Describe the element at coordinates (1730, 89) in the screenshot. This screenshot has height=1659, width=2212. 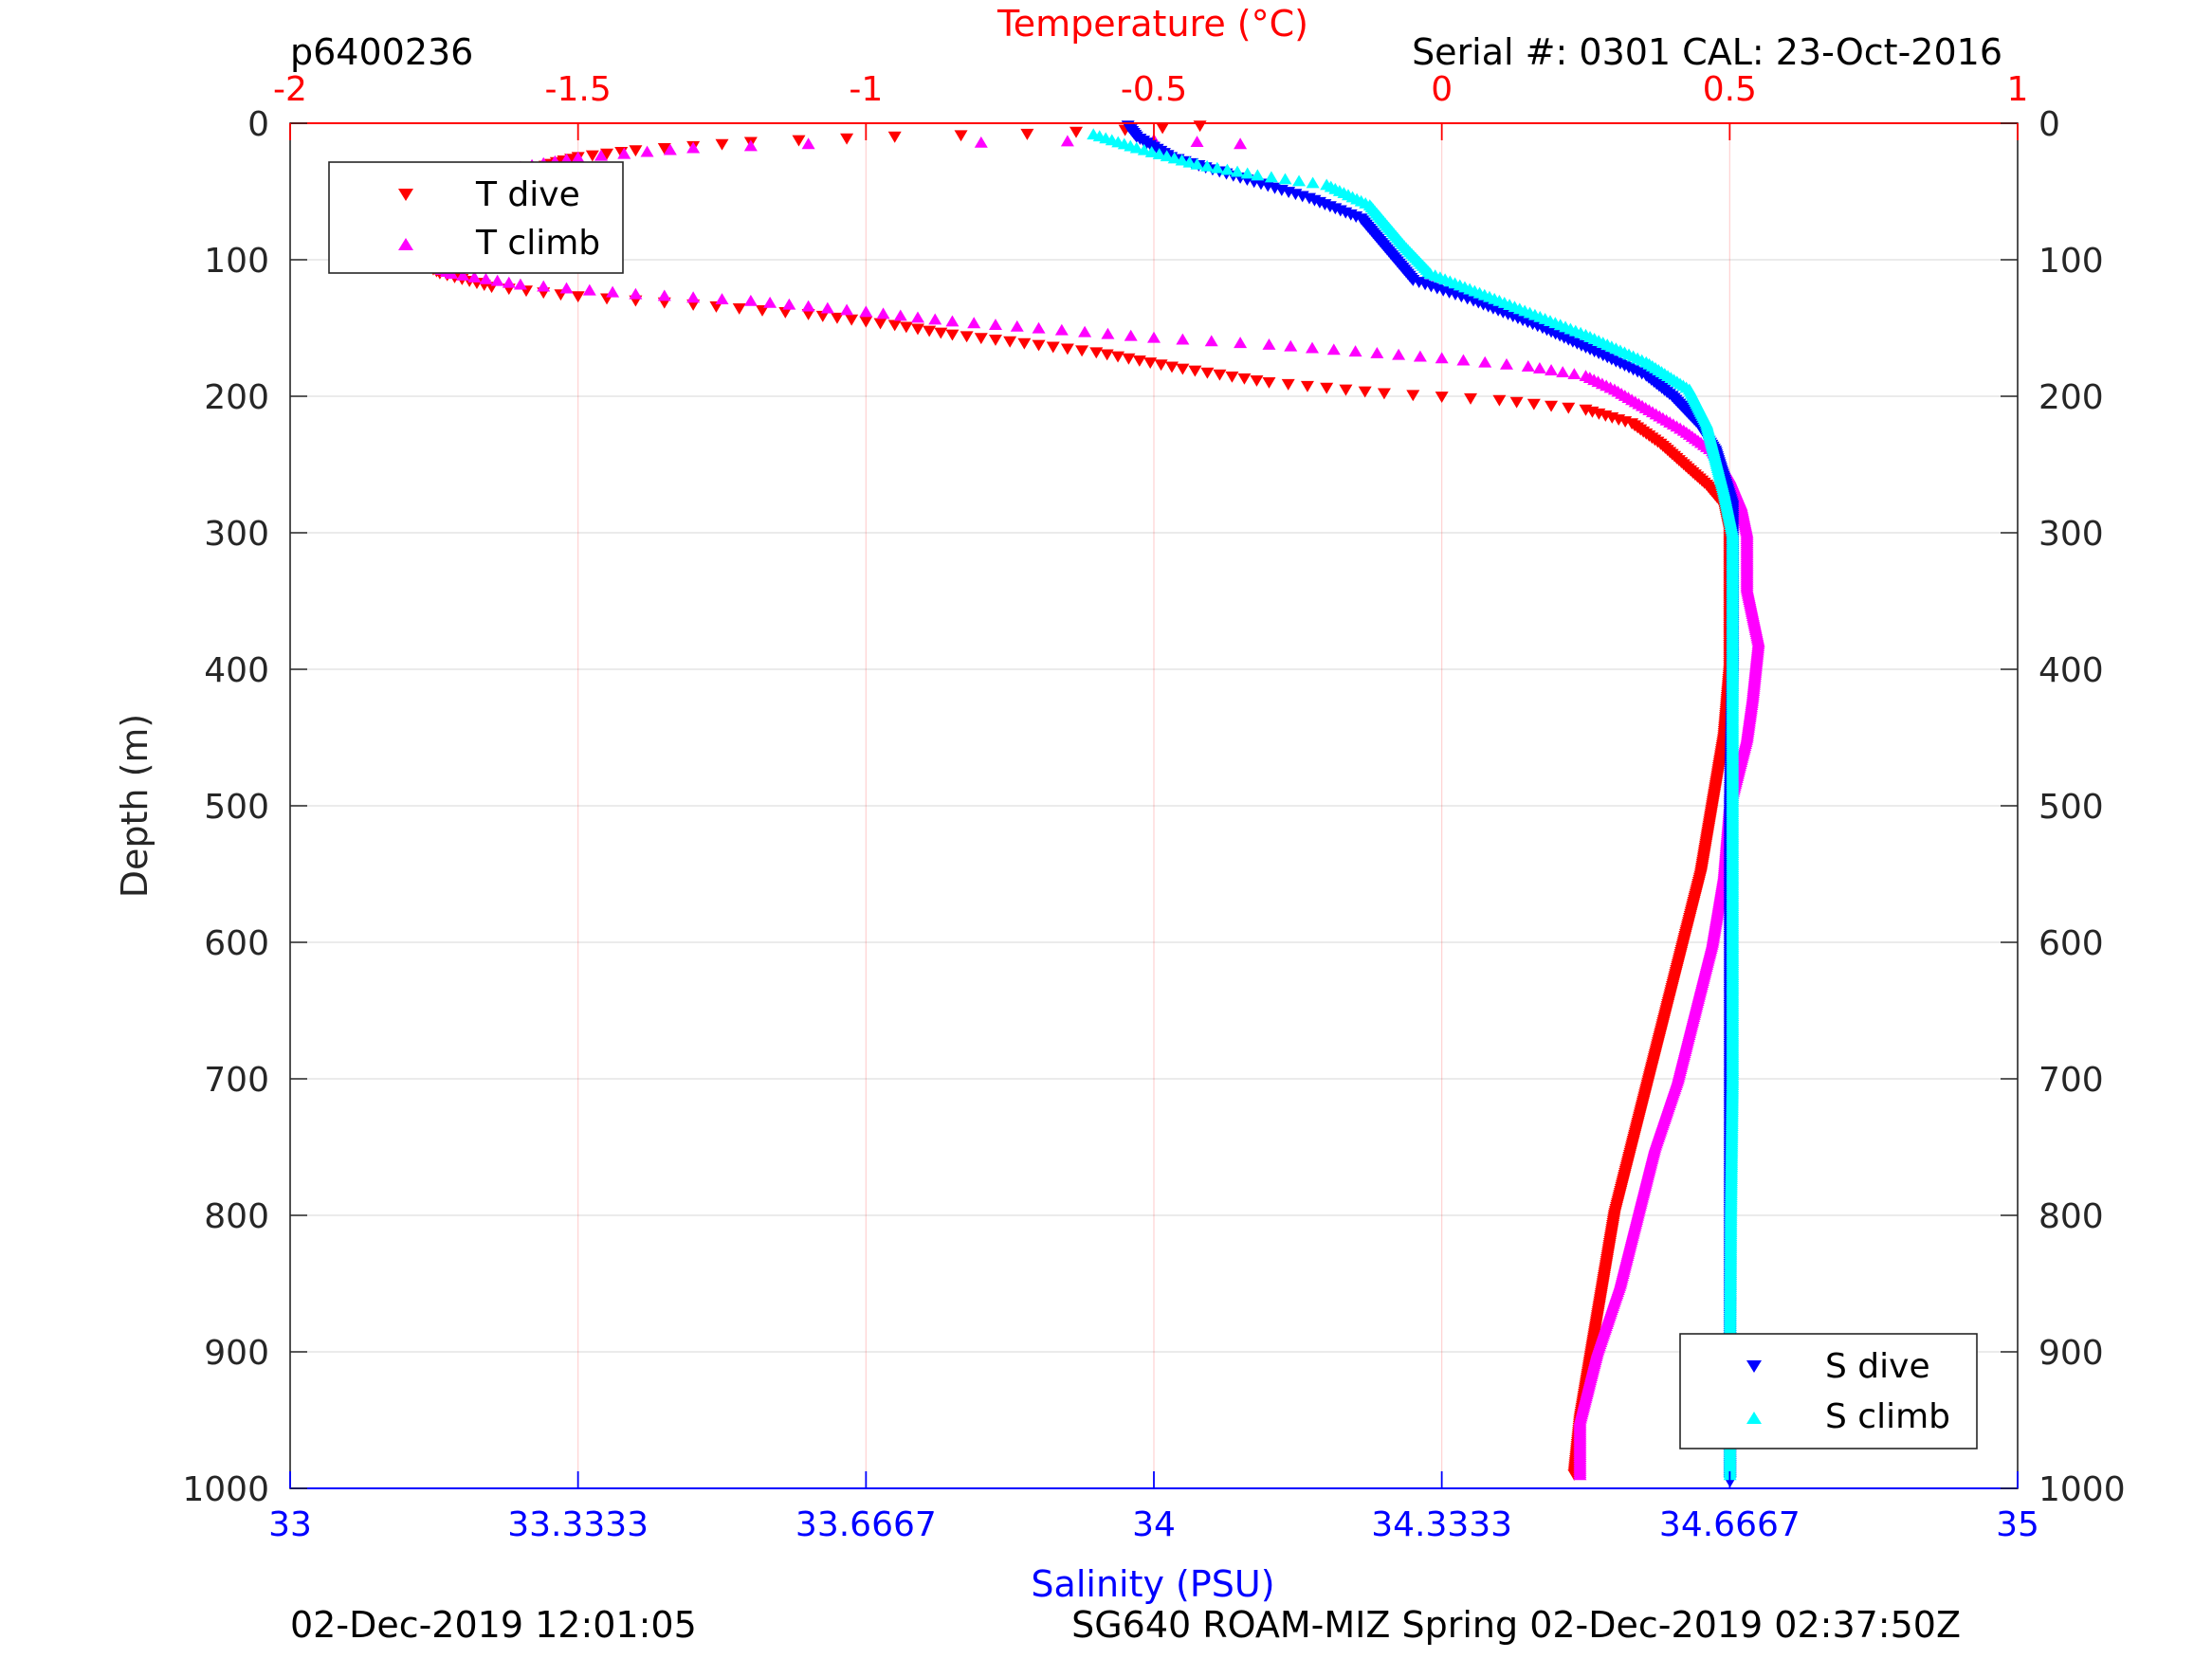
I see `temperature-tick-label: 0.5` at that location.